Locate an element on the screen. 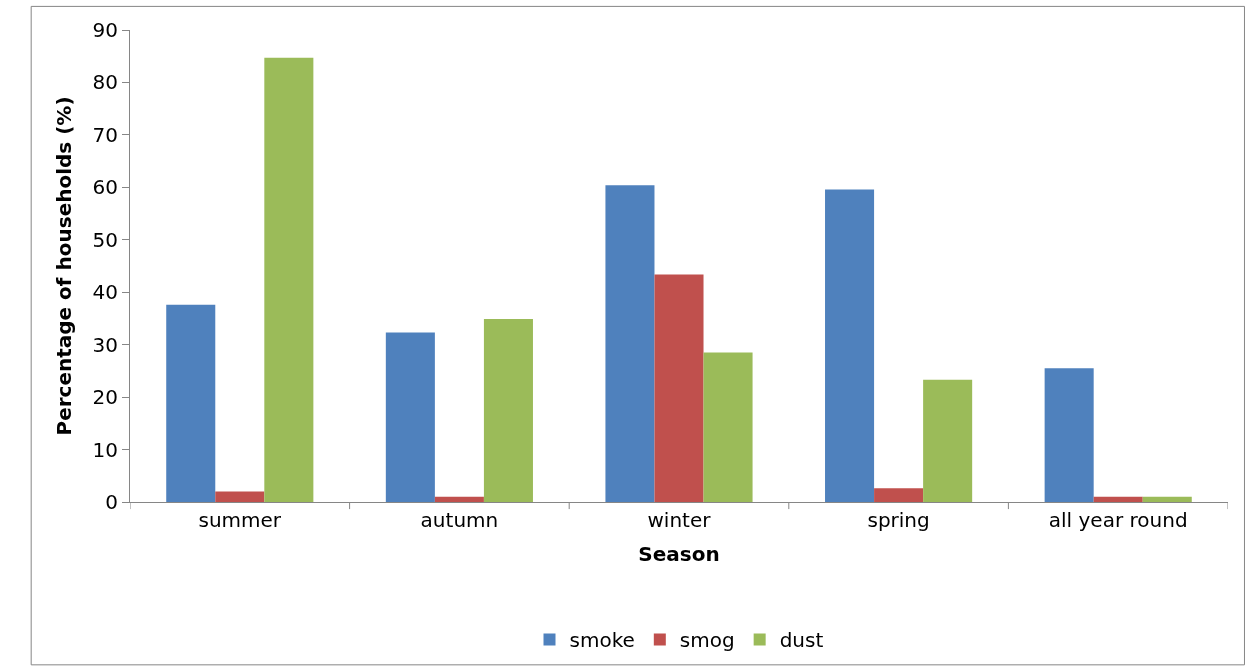 The image size is (1253, 672). y-tick-label: 0 is located at coordinates (111, 502).